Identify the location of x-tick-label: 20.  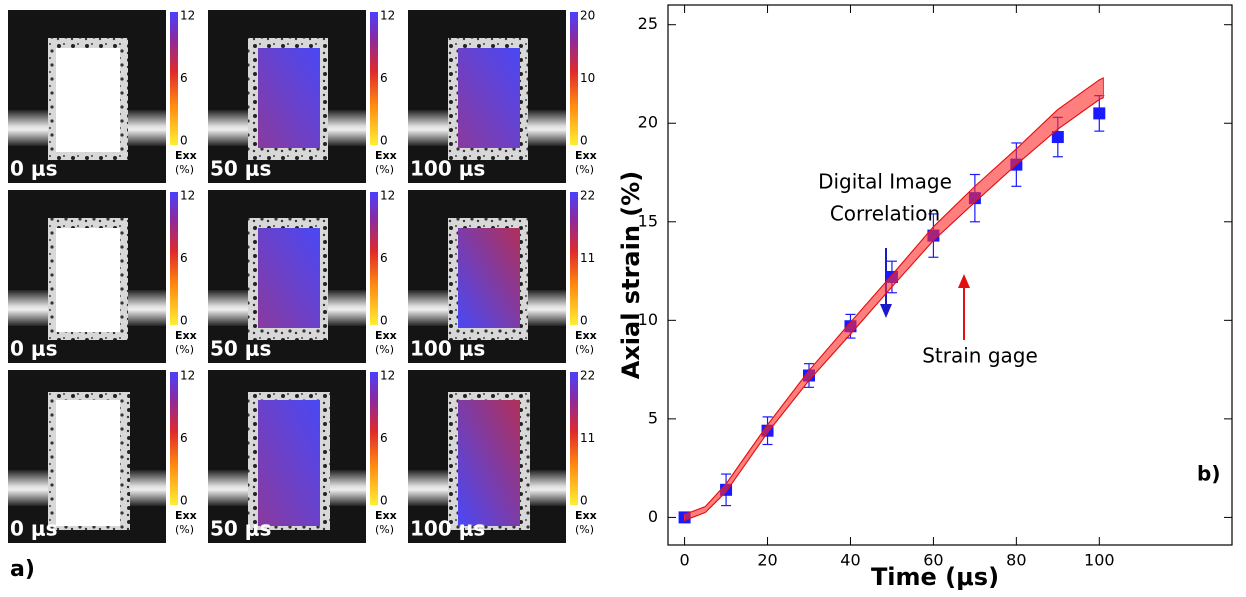
(767, 560).